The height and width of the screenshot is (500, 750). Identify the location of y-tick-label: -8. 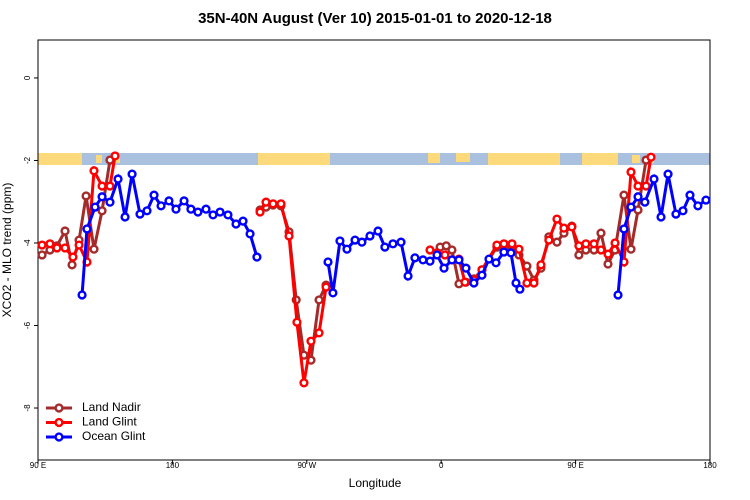
(27, 408).